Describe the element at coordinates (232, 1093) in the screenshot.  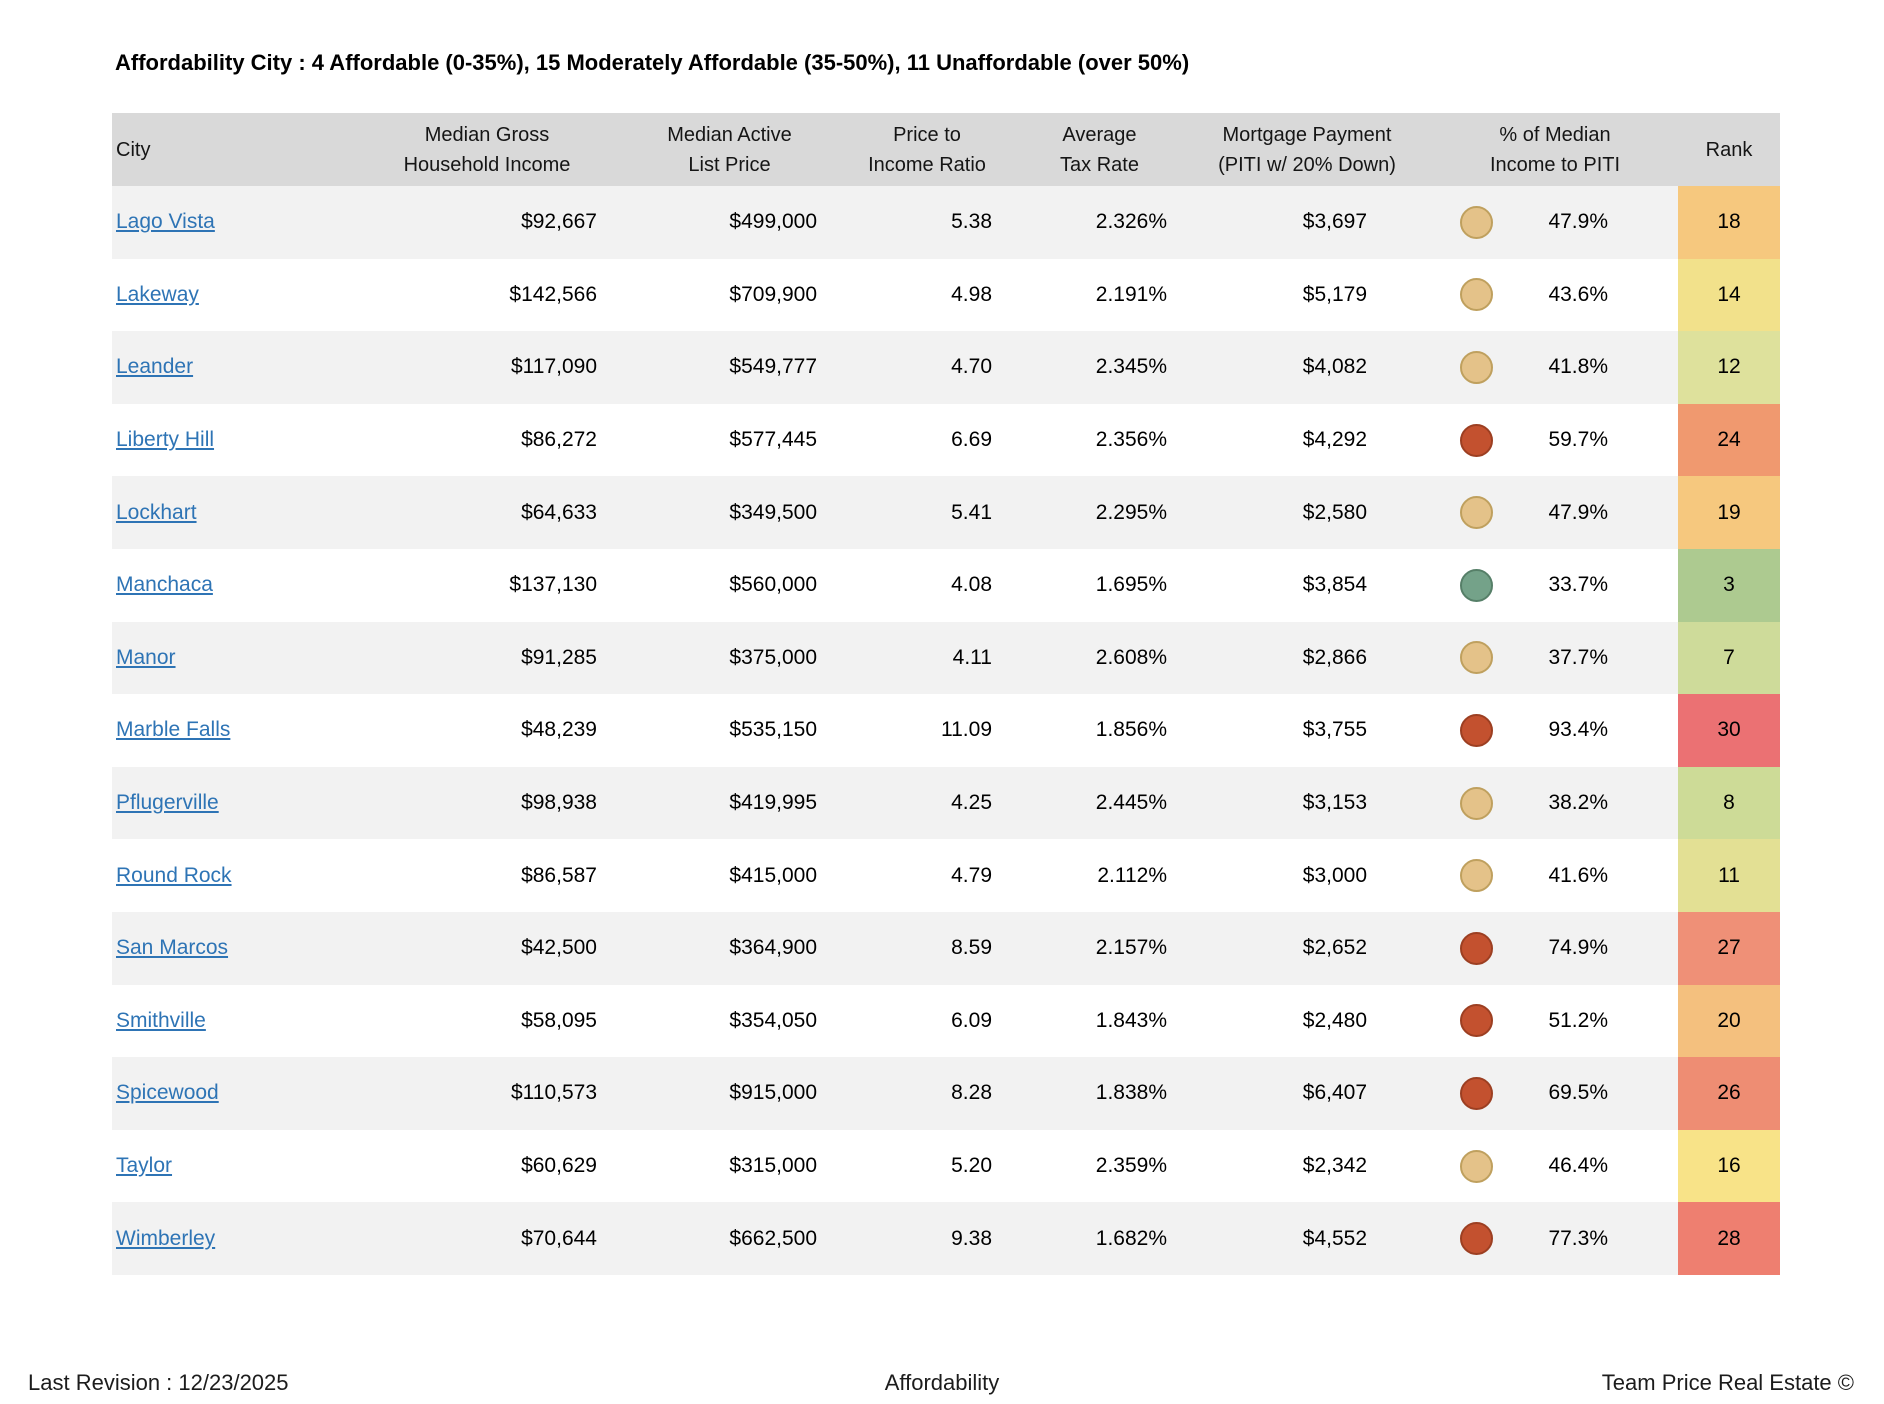
I see `city-cell: Spicewood` at that location.